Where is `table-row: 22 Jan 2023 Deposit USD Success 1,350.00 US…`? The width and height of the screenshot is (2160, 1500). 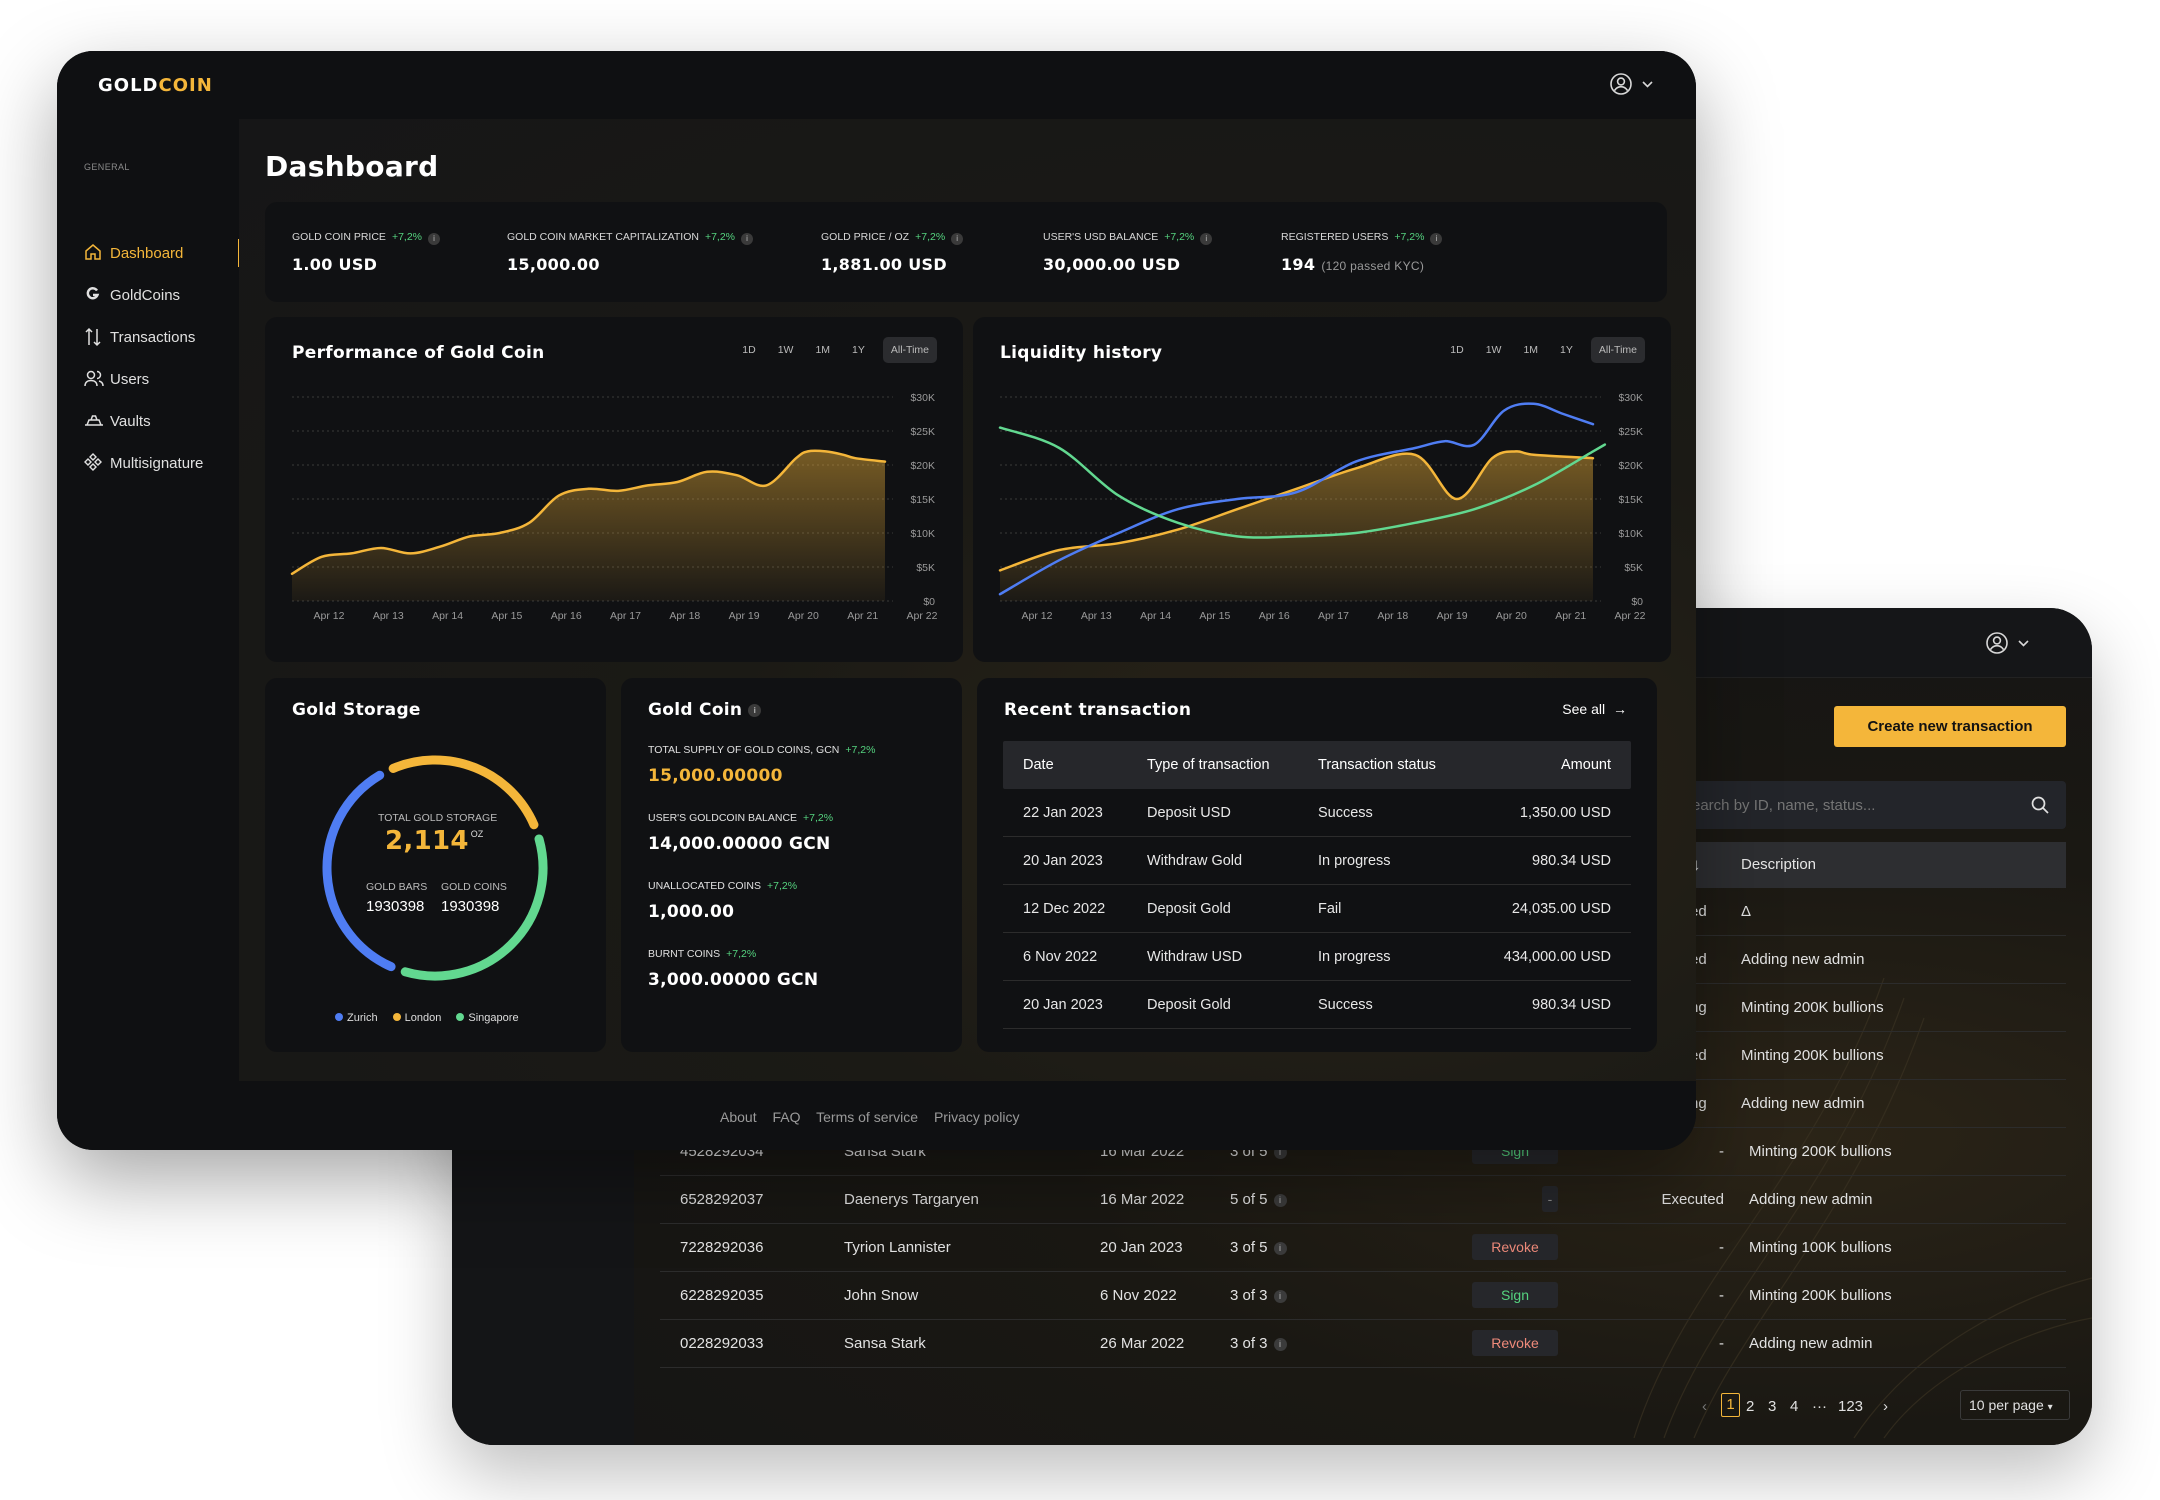
table-row: 22 Jan 2023 Deposit USD Success 1,350.00 US… is located at coordinates (1317, 813).